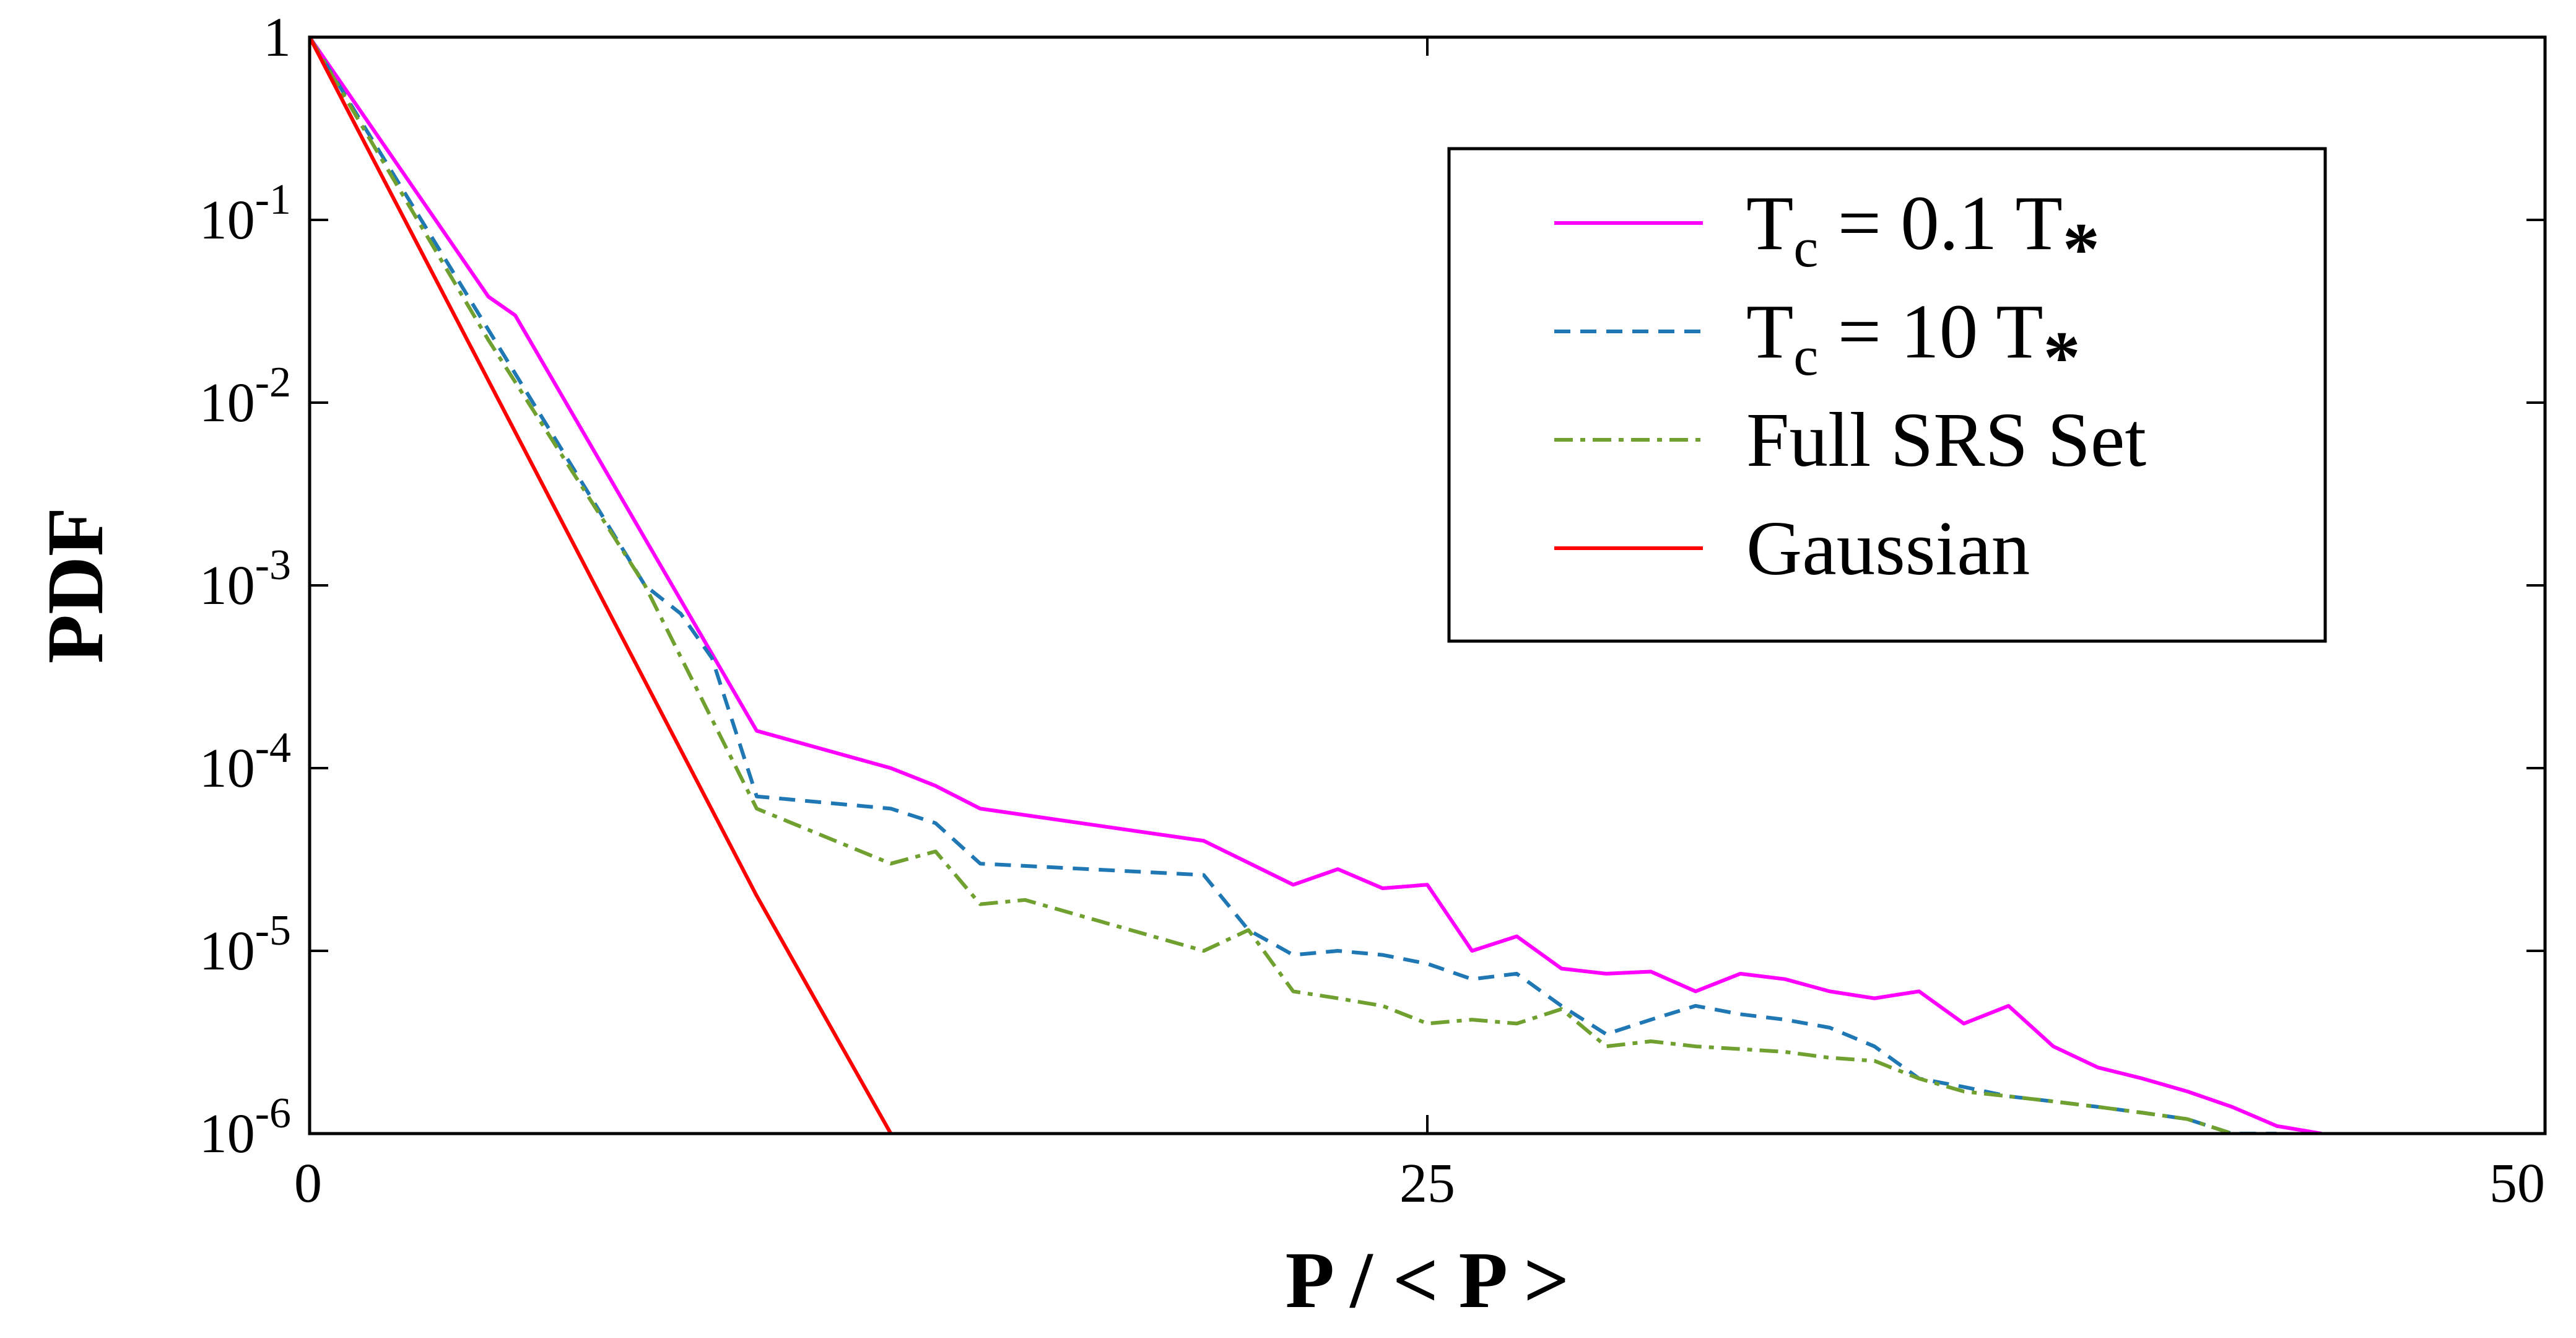  I want to click on y-axis-label: PDF, so click(75, 585).